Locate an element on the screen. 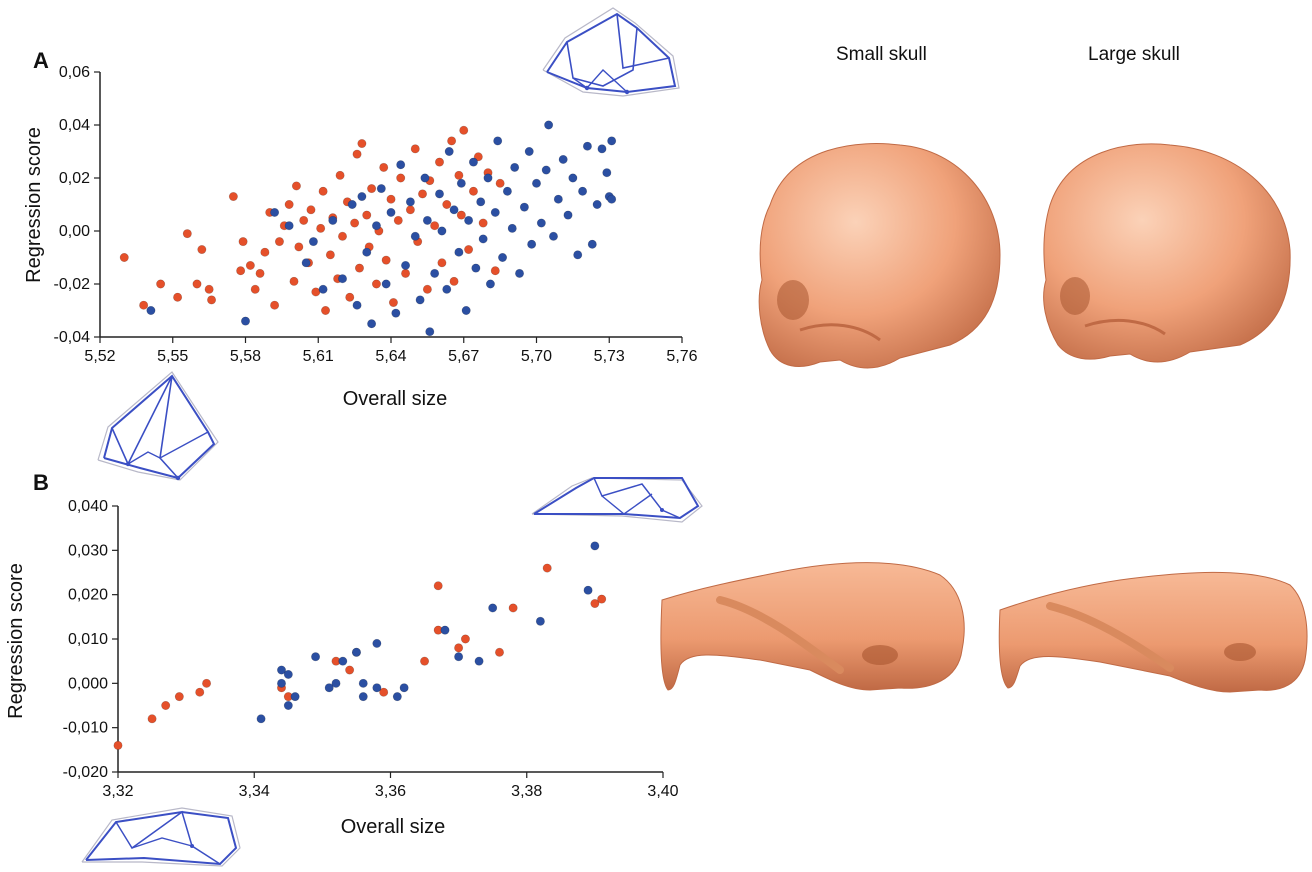 This screenshot has width=1312, height=872. x-tick-label: 3,32 is located at coordinates (117, 791).